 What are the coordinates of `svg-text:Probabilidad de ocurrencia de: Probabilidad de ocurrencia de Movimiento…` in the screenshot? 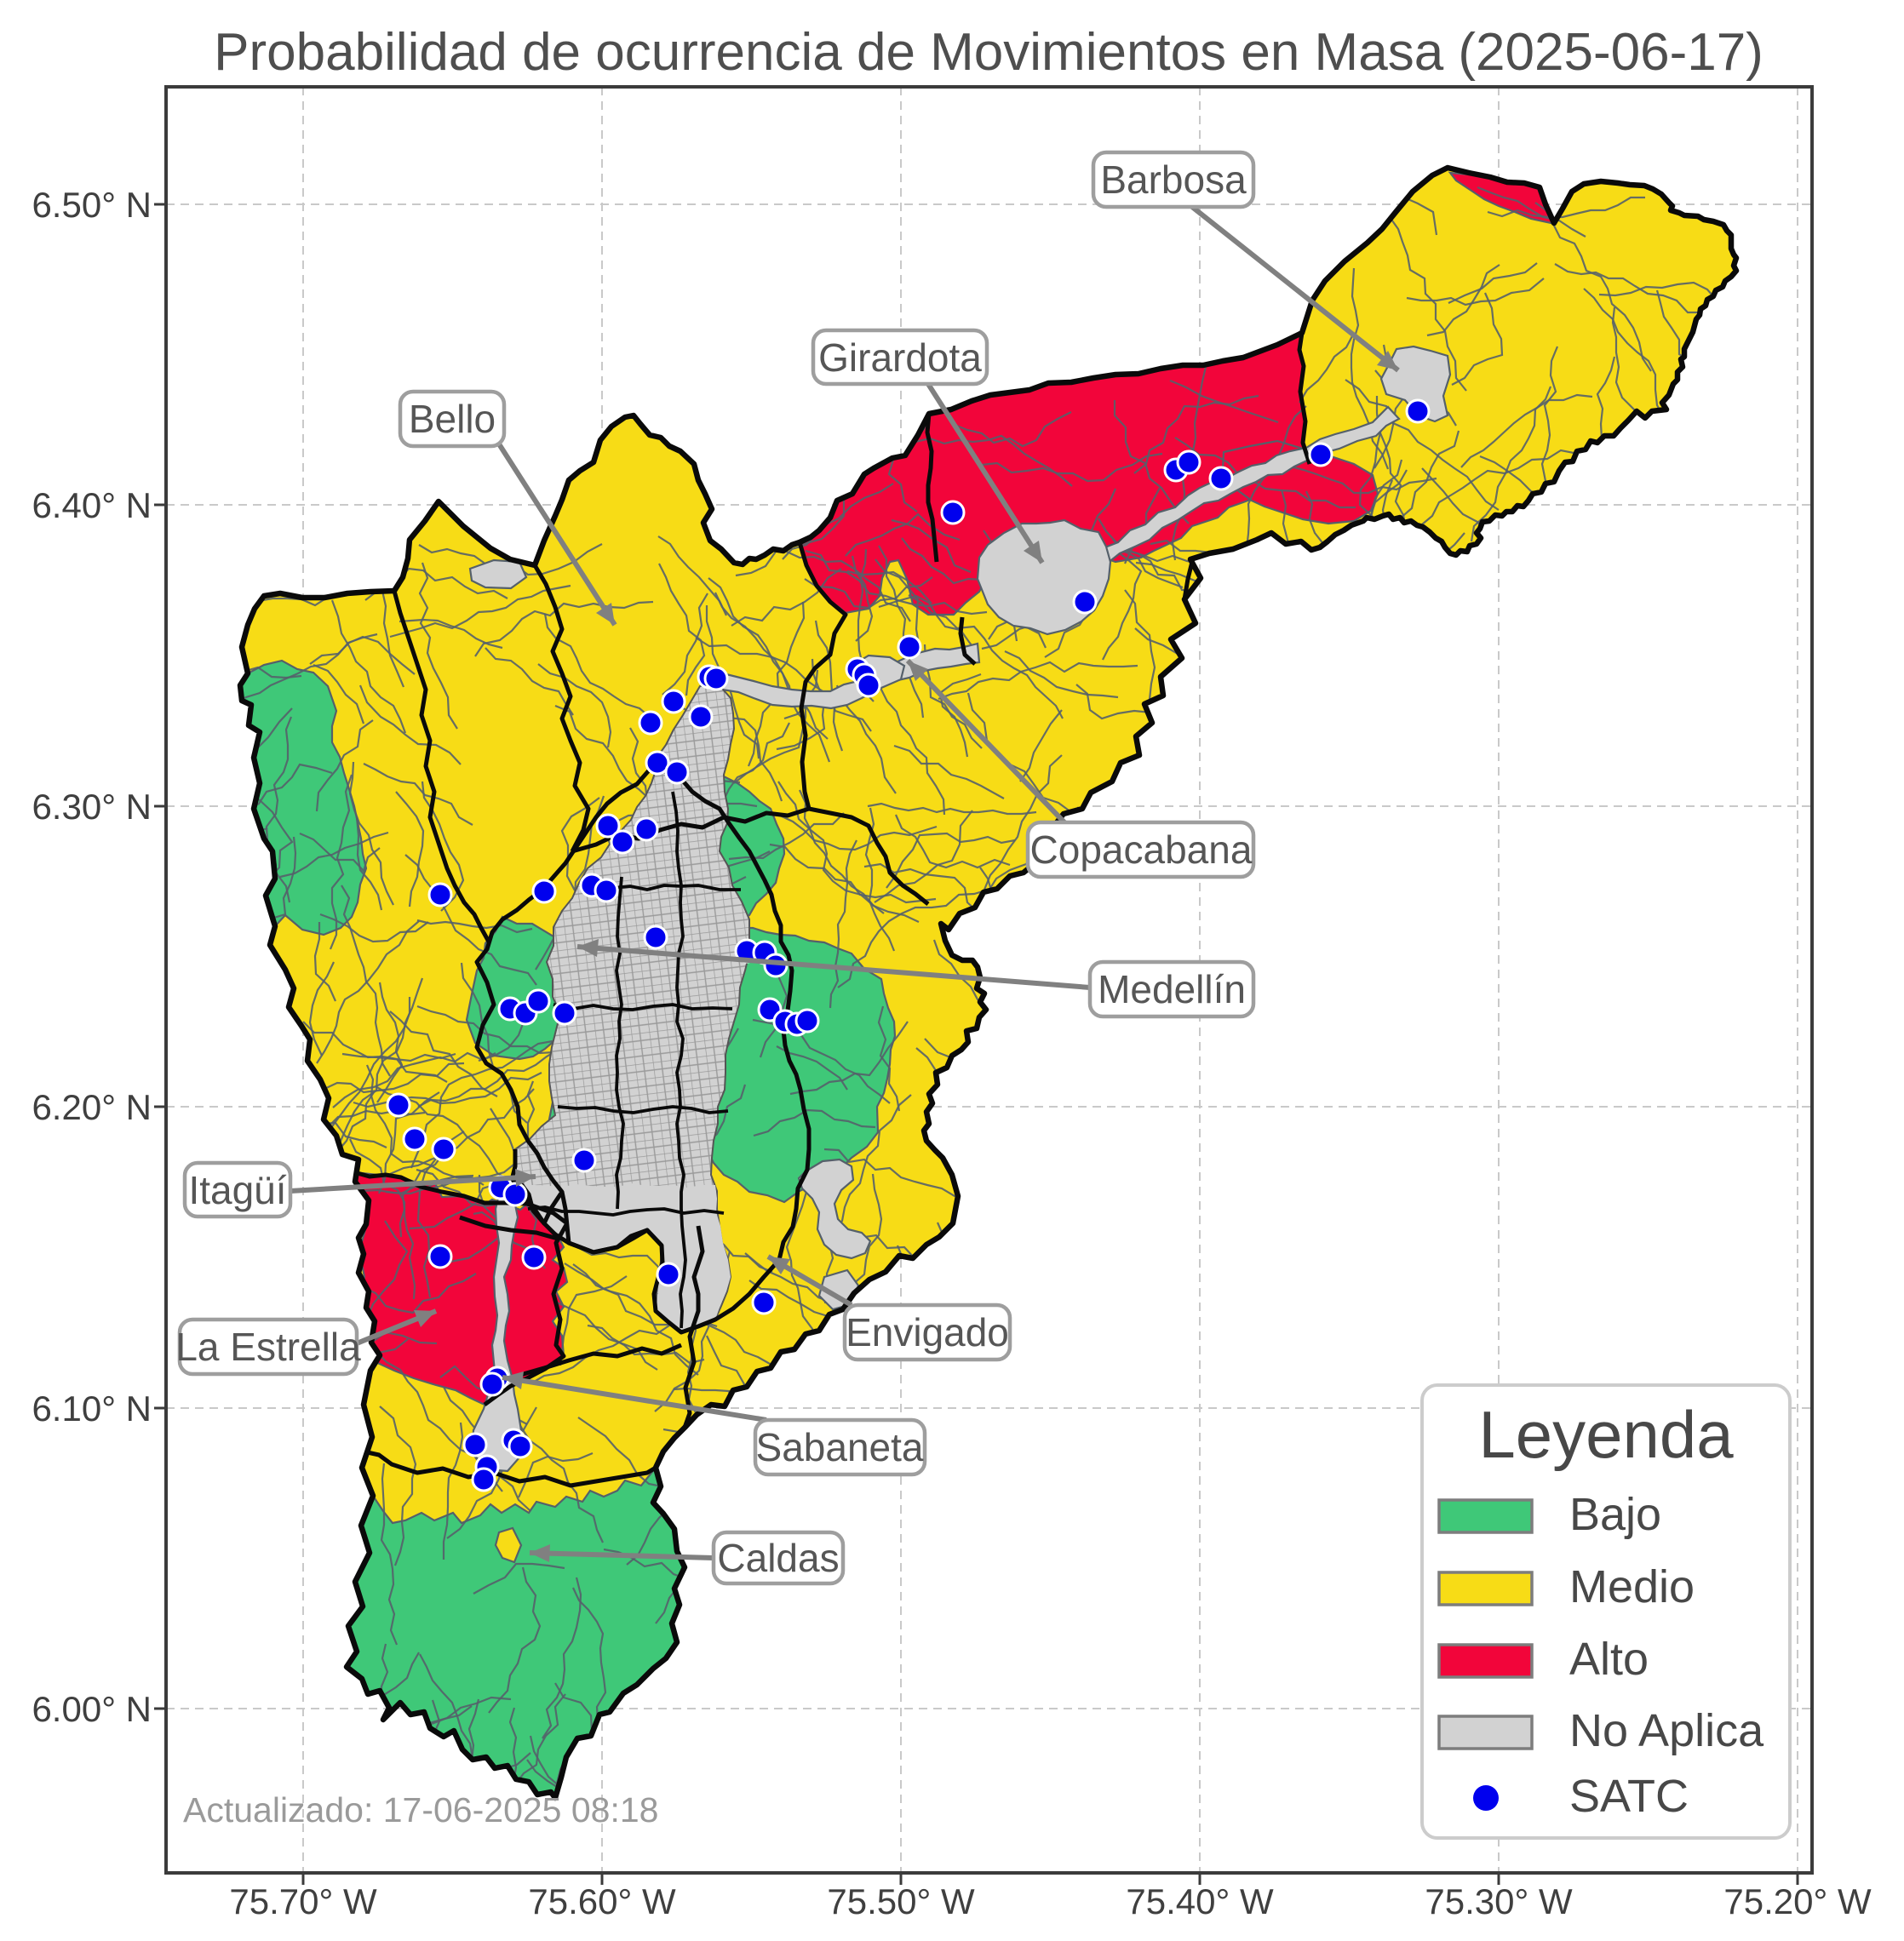 It's located at (989, 52).